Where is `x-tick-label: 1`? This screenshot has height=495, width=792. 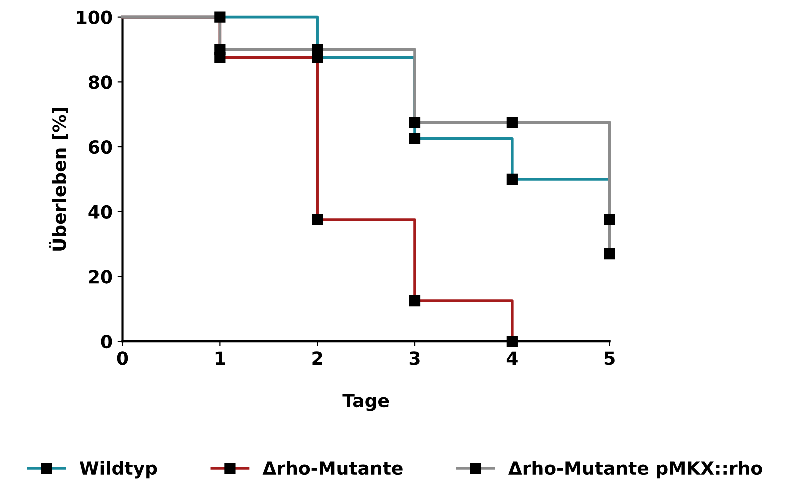
x-tick-label: 1 is located at coordinates (221, 358).